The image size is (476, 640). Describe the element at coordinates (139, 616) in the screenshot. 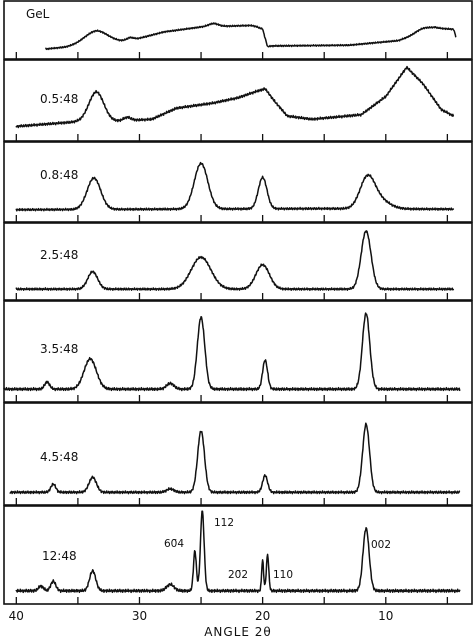

I see `x-tick-label: 30` at that location.